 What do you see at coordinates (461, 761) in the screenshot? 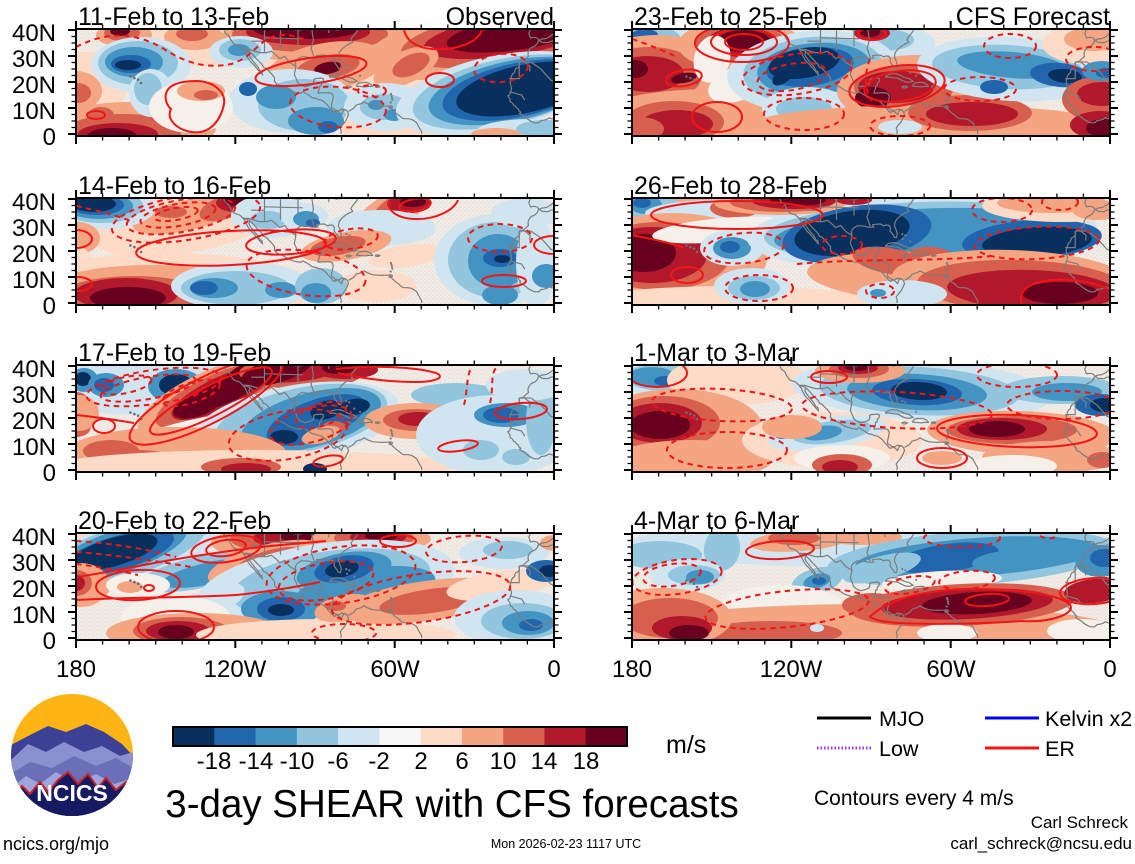
I see `svg-text: 6` at bounding box center [461, 761].